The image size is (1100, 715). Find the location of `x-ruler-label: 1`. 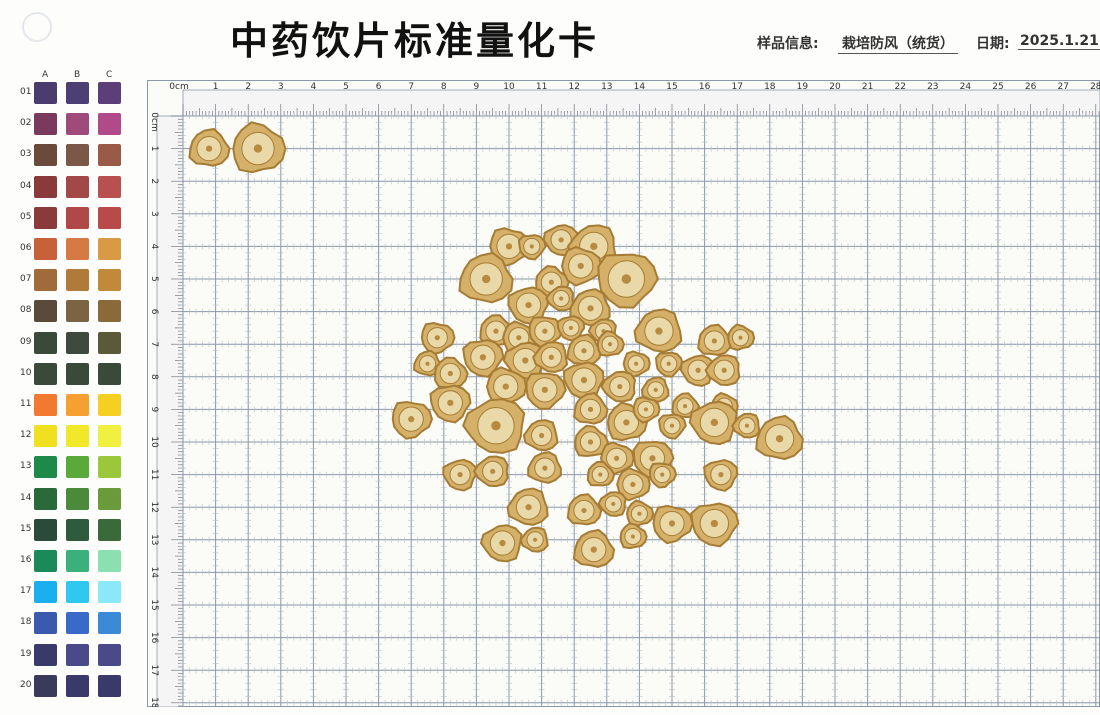

x-ruler-label: 1 is located at coordinates (216, 87).